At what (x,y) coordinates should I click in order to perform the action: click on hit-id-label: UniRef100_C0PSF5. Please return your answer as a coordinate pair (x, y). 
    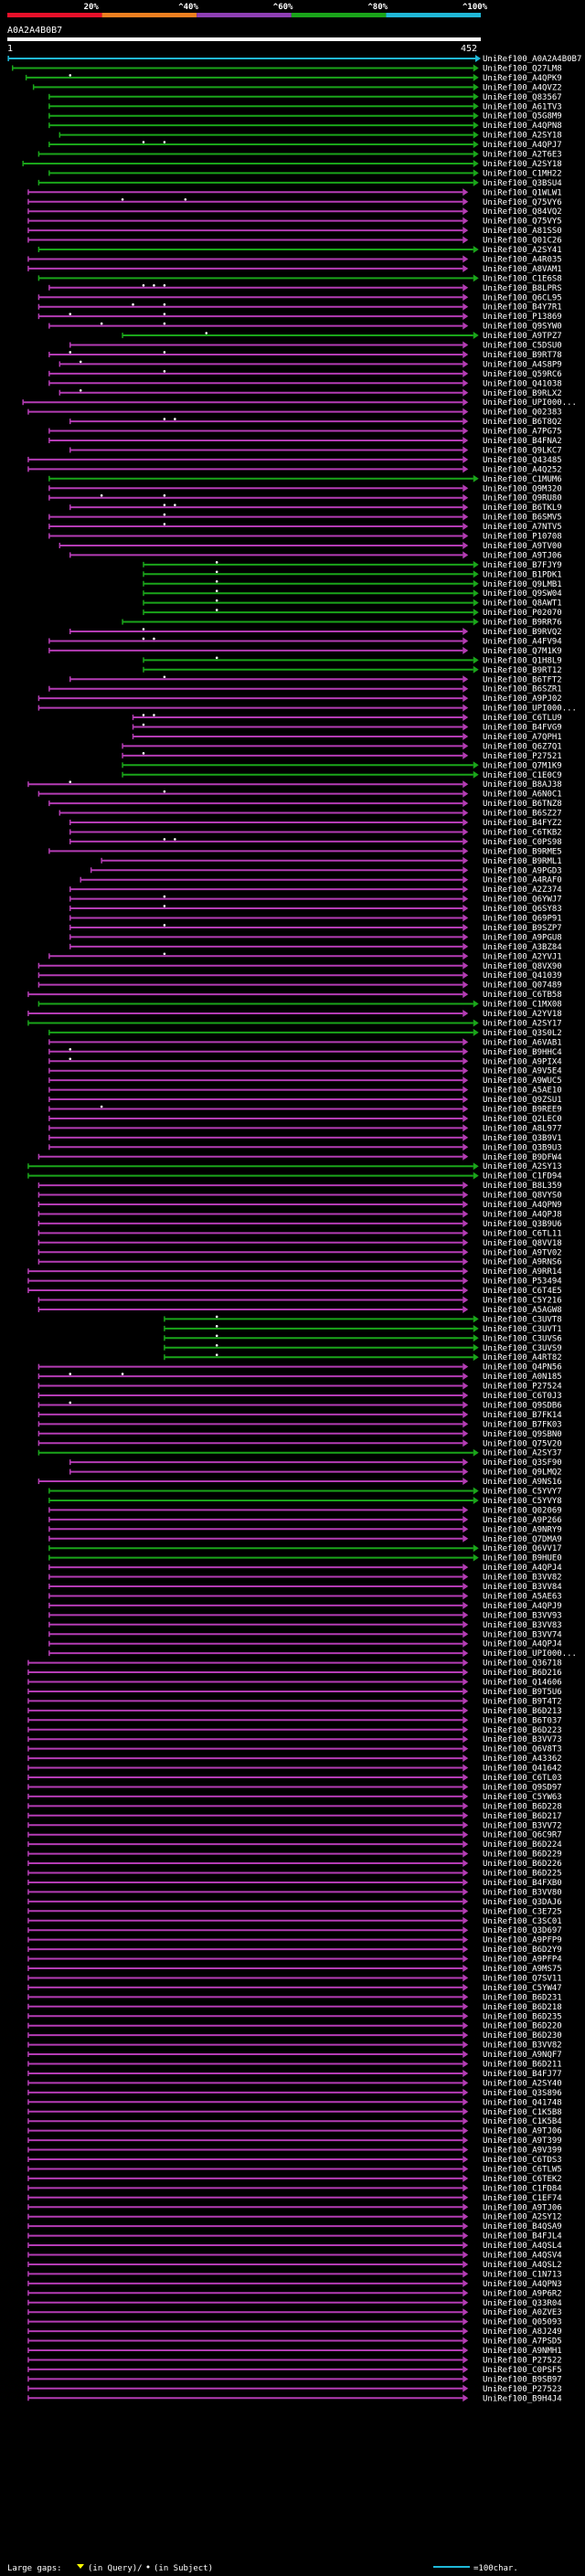
    Looking at the image, I should click on (522, 2370).